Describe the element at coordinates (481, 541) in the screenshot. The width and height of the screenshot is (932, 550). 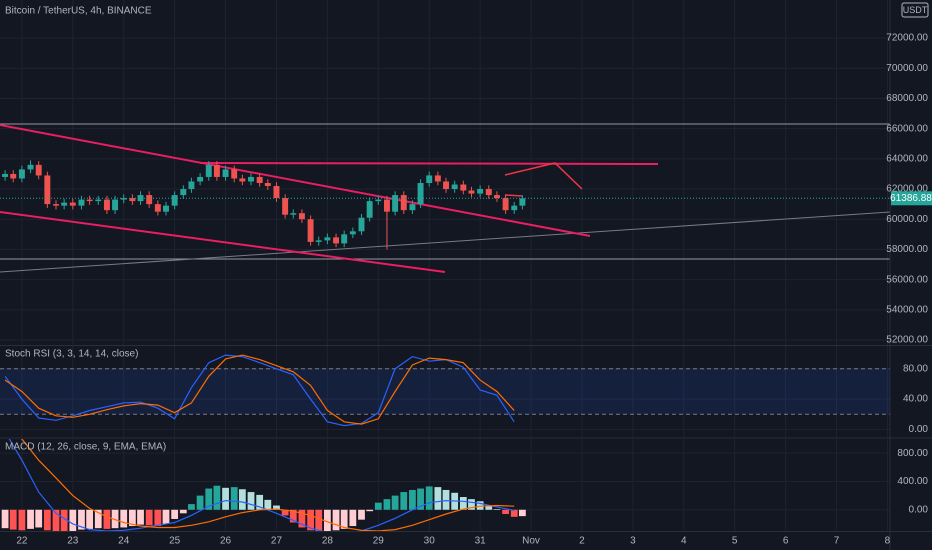
I see `x-tick-label: 31` at that location.